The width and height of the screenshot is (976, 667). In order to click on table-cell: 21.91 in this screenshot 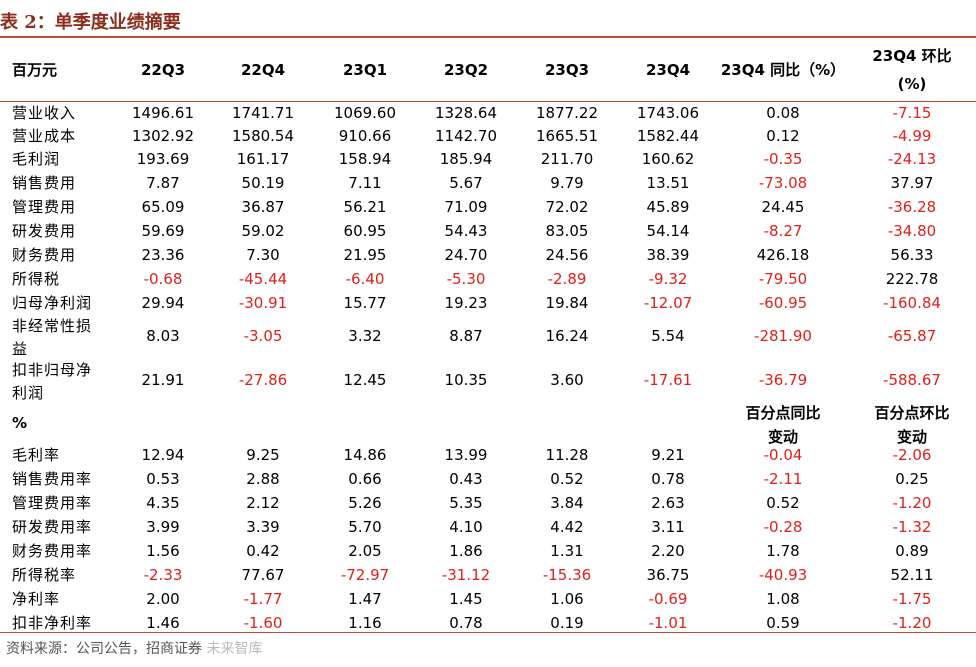, I will do `click(163, 380)`.